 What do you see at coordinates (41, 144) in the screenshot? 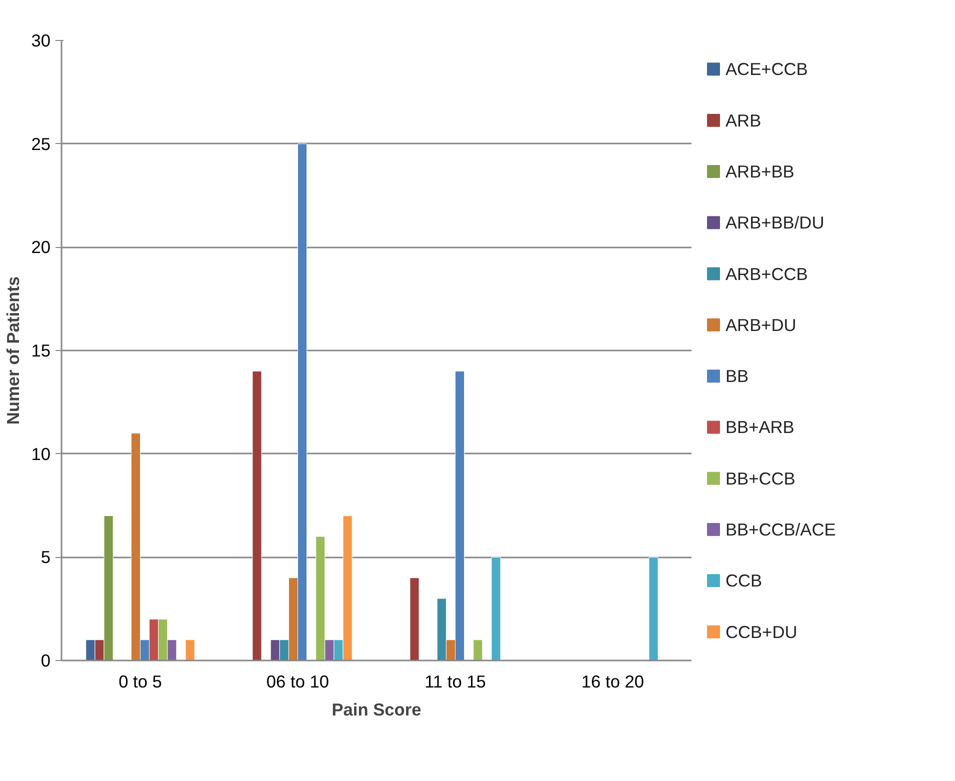
I see `y-tick-label: 25` at bounding box center [41, 144].